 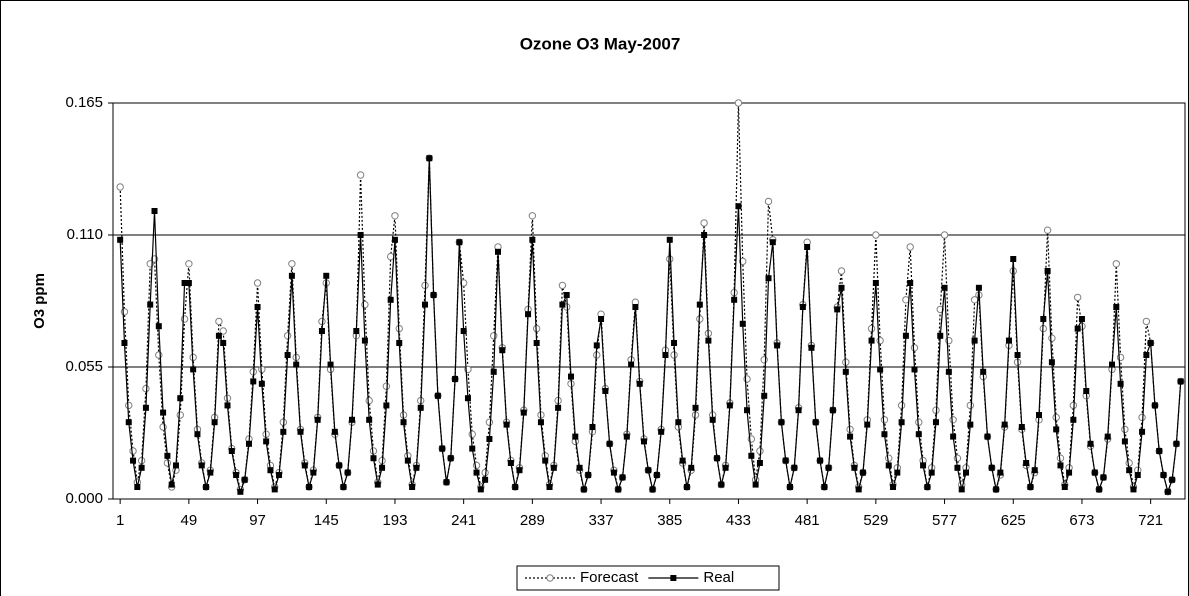 What do you see at coordinates (718, 577) in the screenshot?
I see `legend-label: Real` at bounding box center [718, 577].